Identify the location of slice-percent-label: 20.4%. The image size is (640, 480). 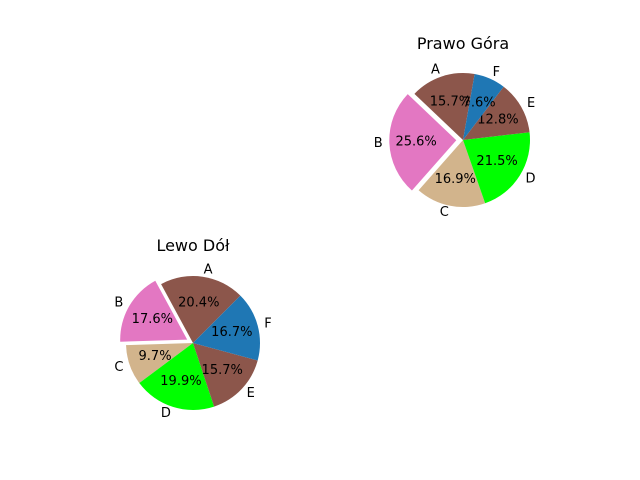
(198, 303).